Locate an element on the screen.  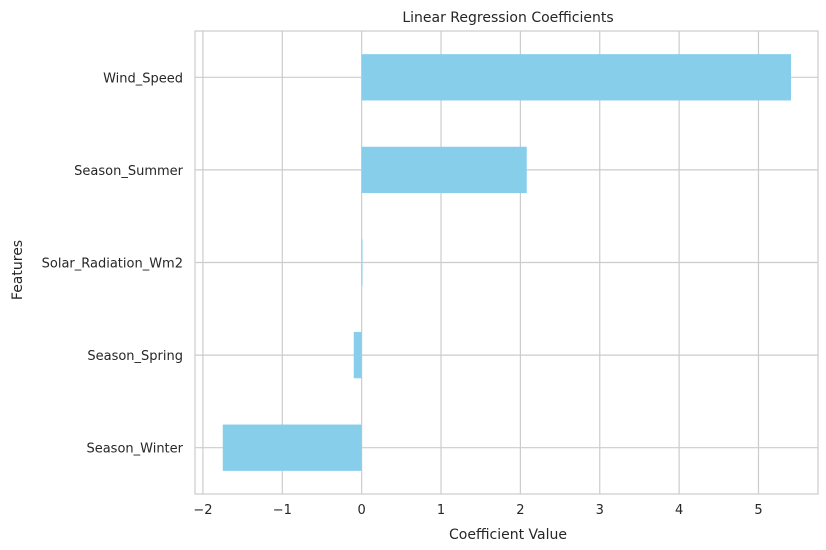
y-tick-label: Season_Spring is located at coordinates (135, 356).